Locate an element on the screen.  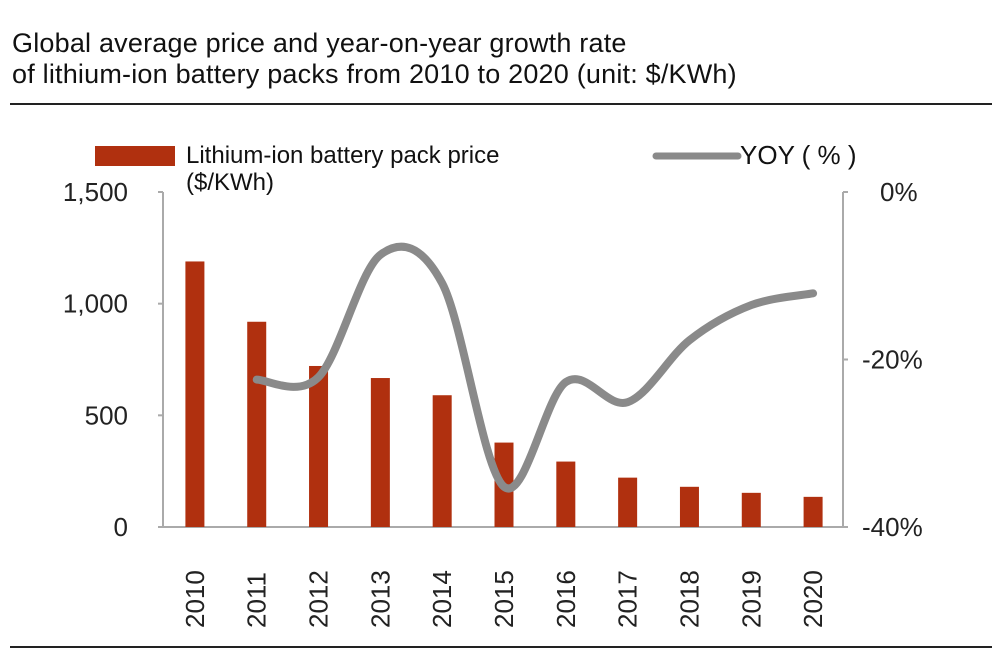
legend-bar-label-1: Lithium-ion battery pack price is located at coordinates (342, 155).